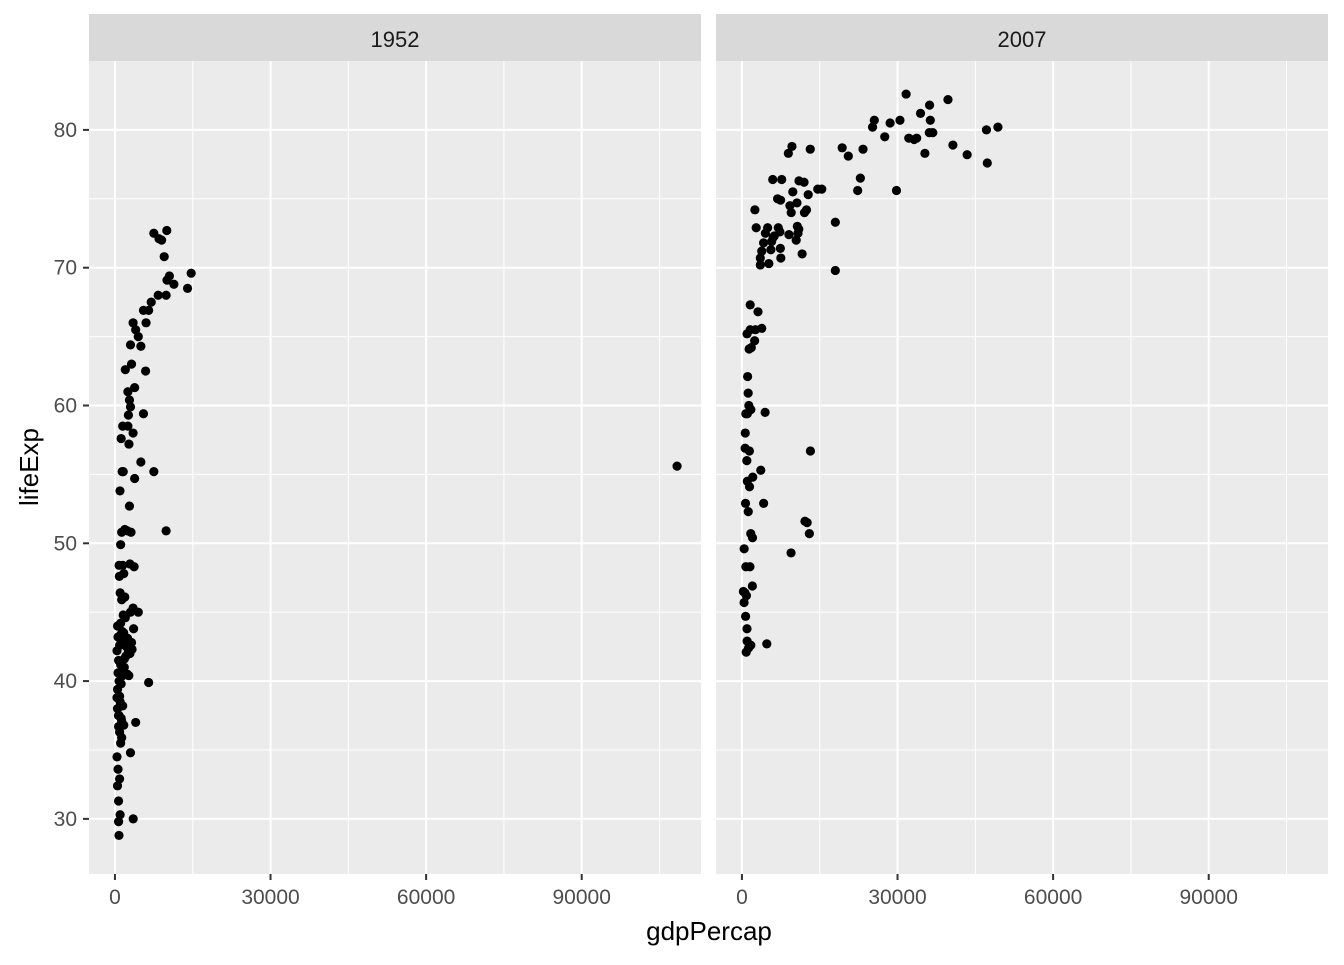 This screenshot has width=1344, height=965. What do you see at coordinates (870, 373) in the screenshot?
I see `points-2007` at bounding box center [870, 373].